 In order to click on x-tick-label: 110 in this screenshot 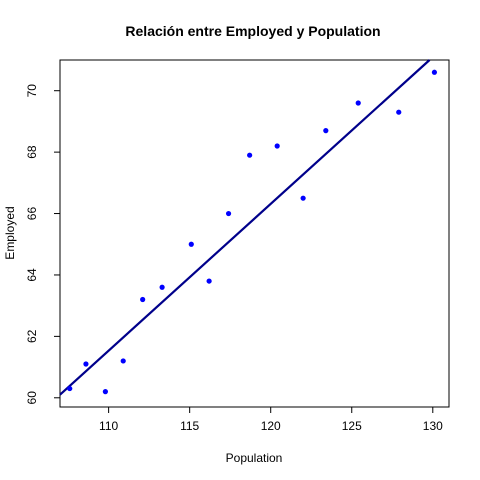, I will do `click(108, 426)`.